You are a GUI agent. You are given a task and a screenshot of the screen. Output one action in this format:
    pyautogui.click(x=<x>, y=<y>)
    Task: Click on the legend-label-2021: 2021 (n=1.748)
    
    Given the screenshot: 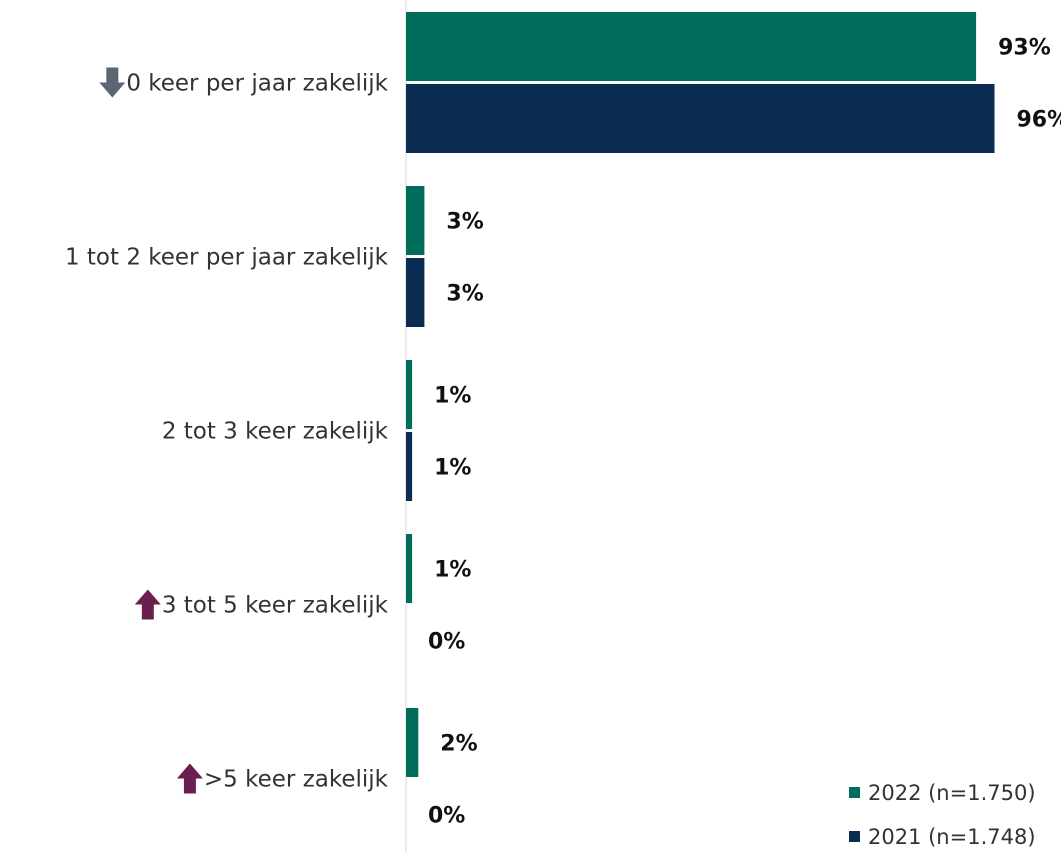 What is the action you would take?
    pyautogui.click(x=952, y=837)
    